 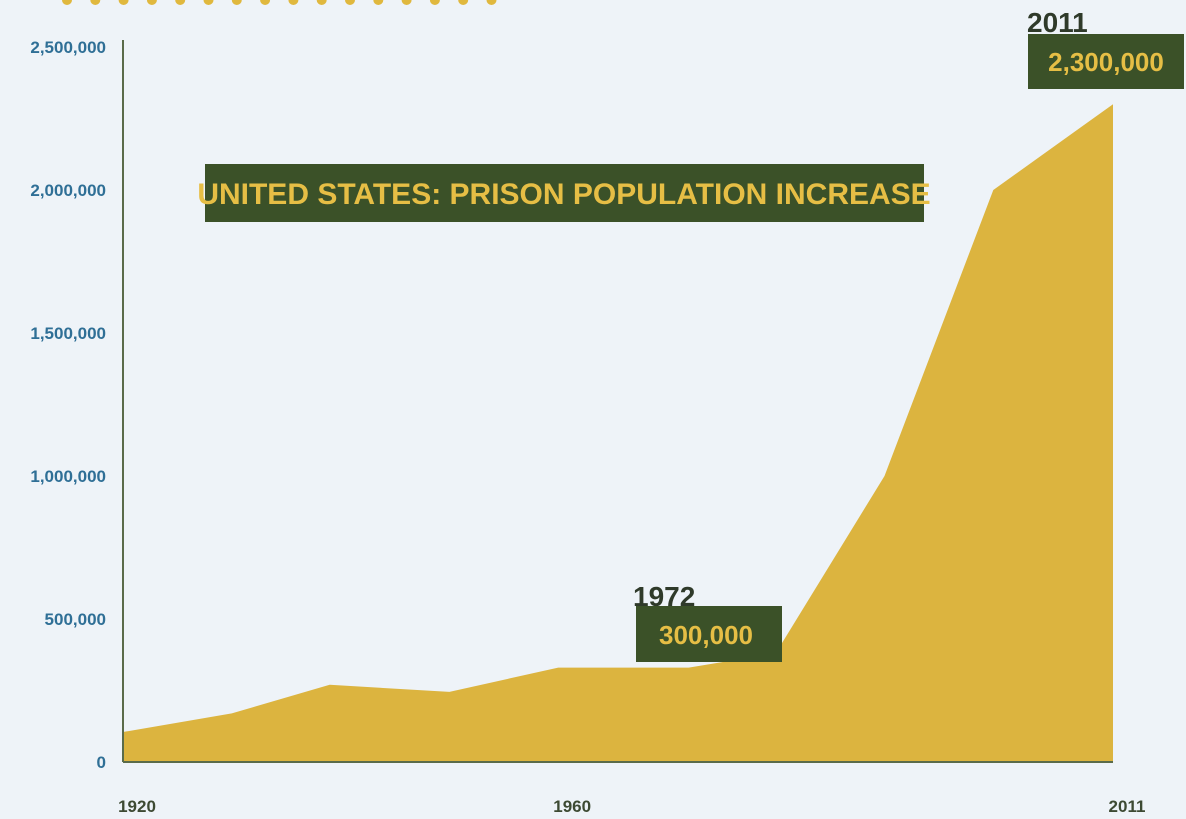 I want to click on callout-2011: 2011 2,300,000, so click(x=1105, y=48).